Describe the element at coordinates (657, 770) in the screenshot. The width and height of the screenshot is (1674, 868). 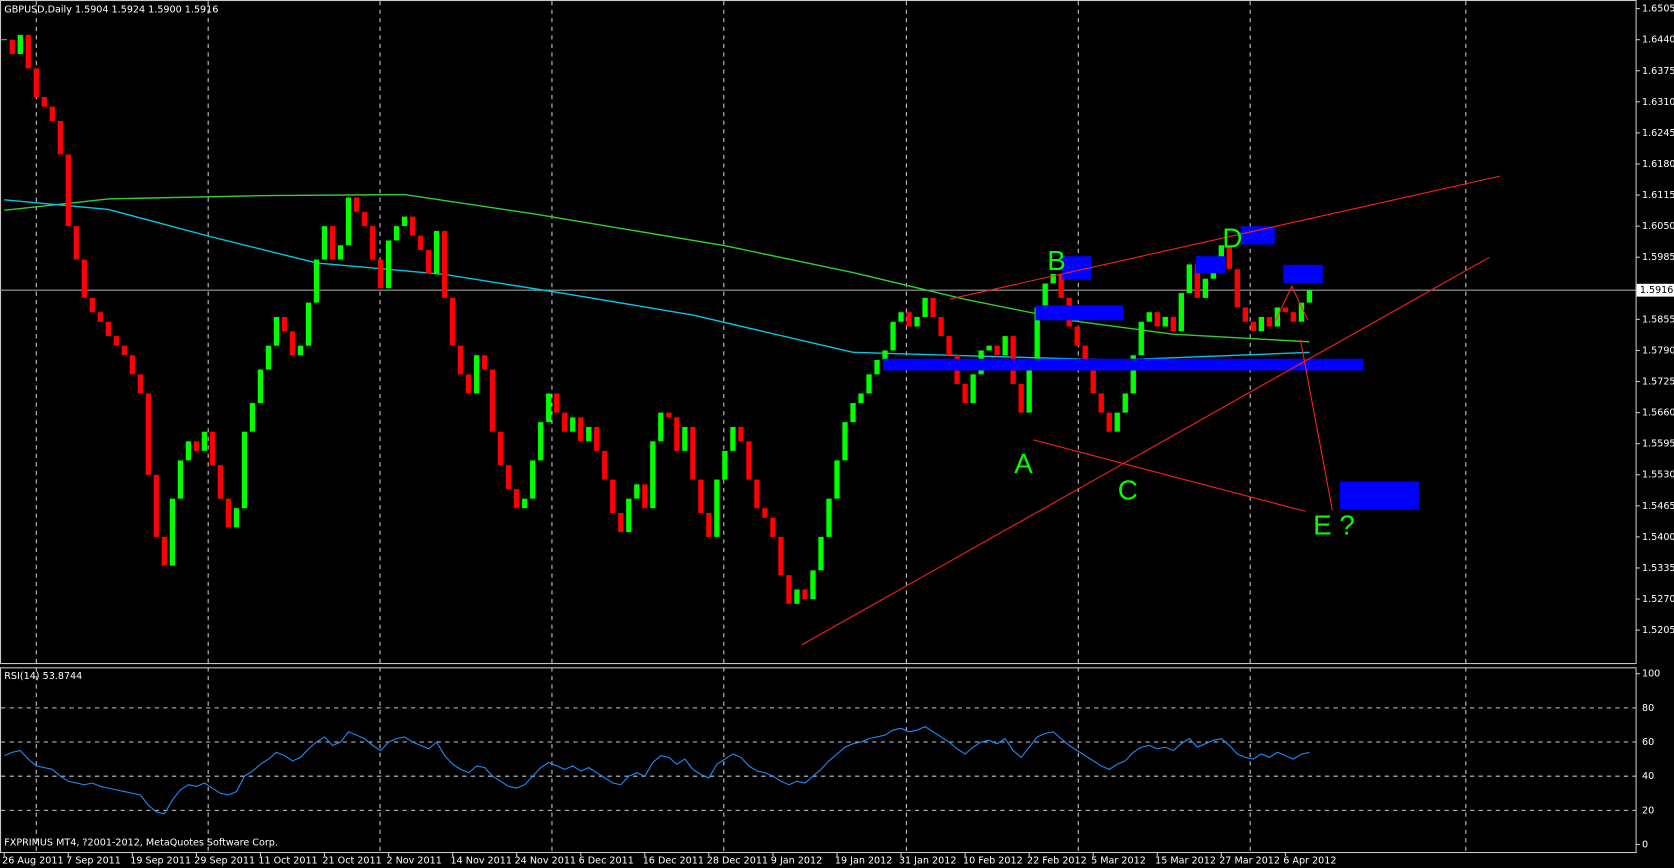
I see `rsi-line` at that location.